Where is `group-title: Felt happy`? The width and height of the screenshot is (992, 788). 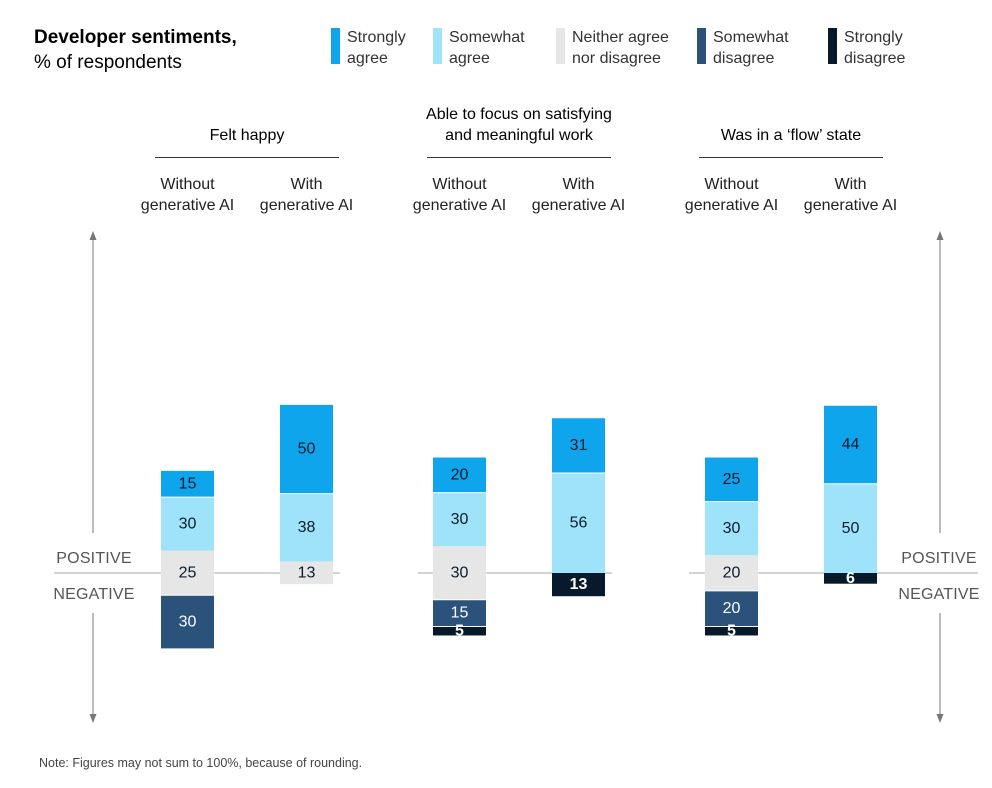 group-title: Felt happy is located at coordinates (247, 135).